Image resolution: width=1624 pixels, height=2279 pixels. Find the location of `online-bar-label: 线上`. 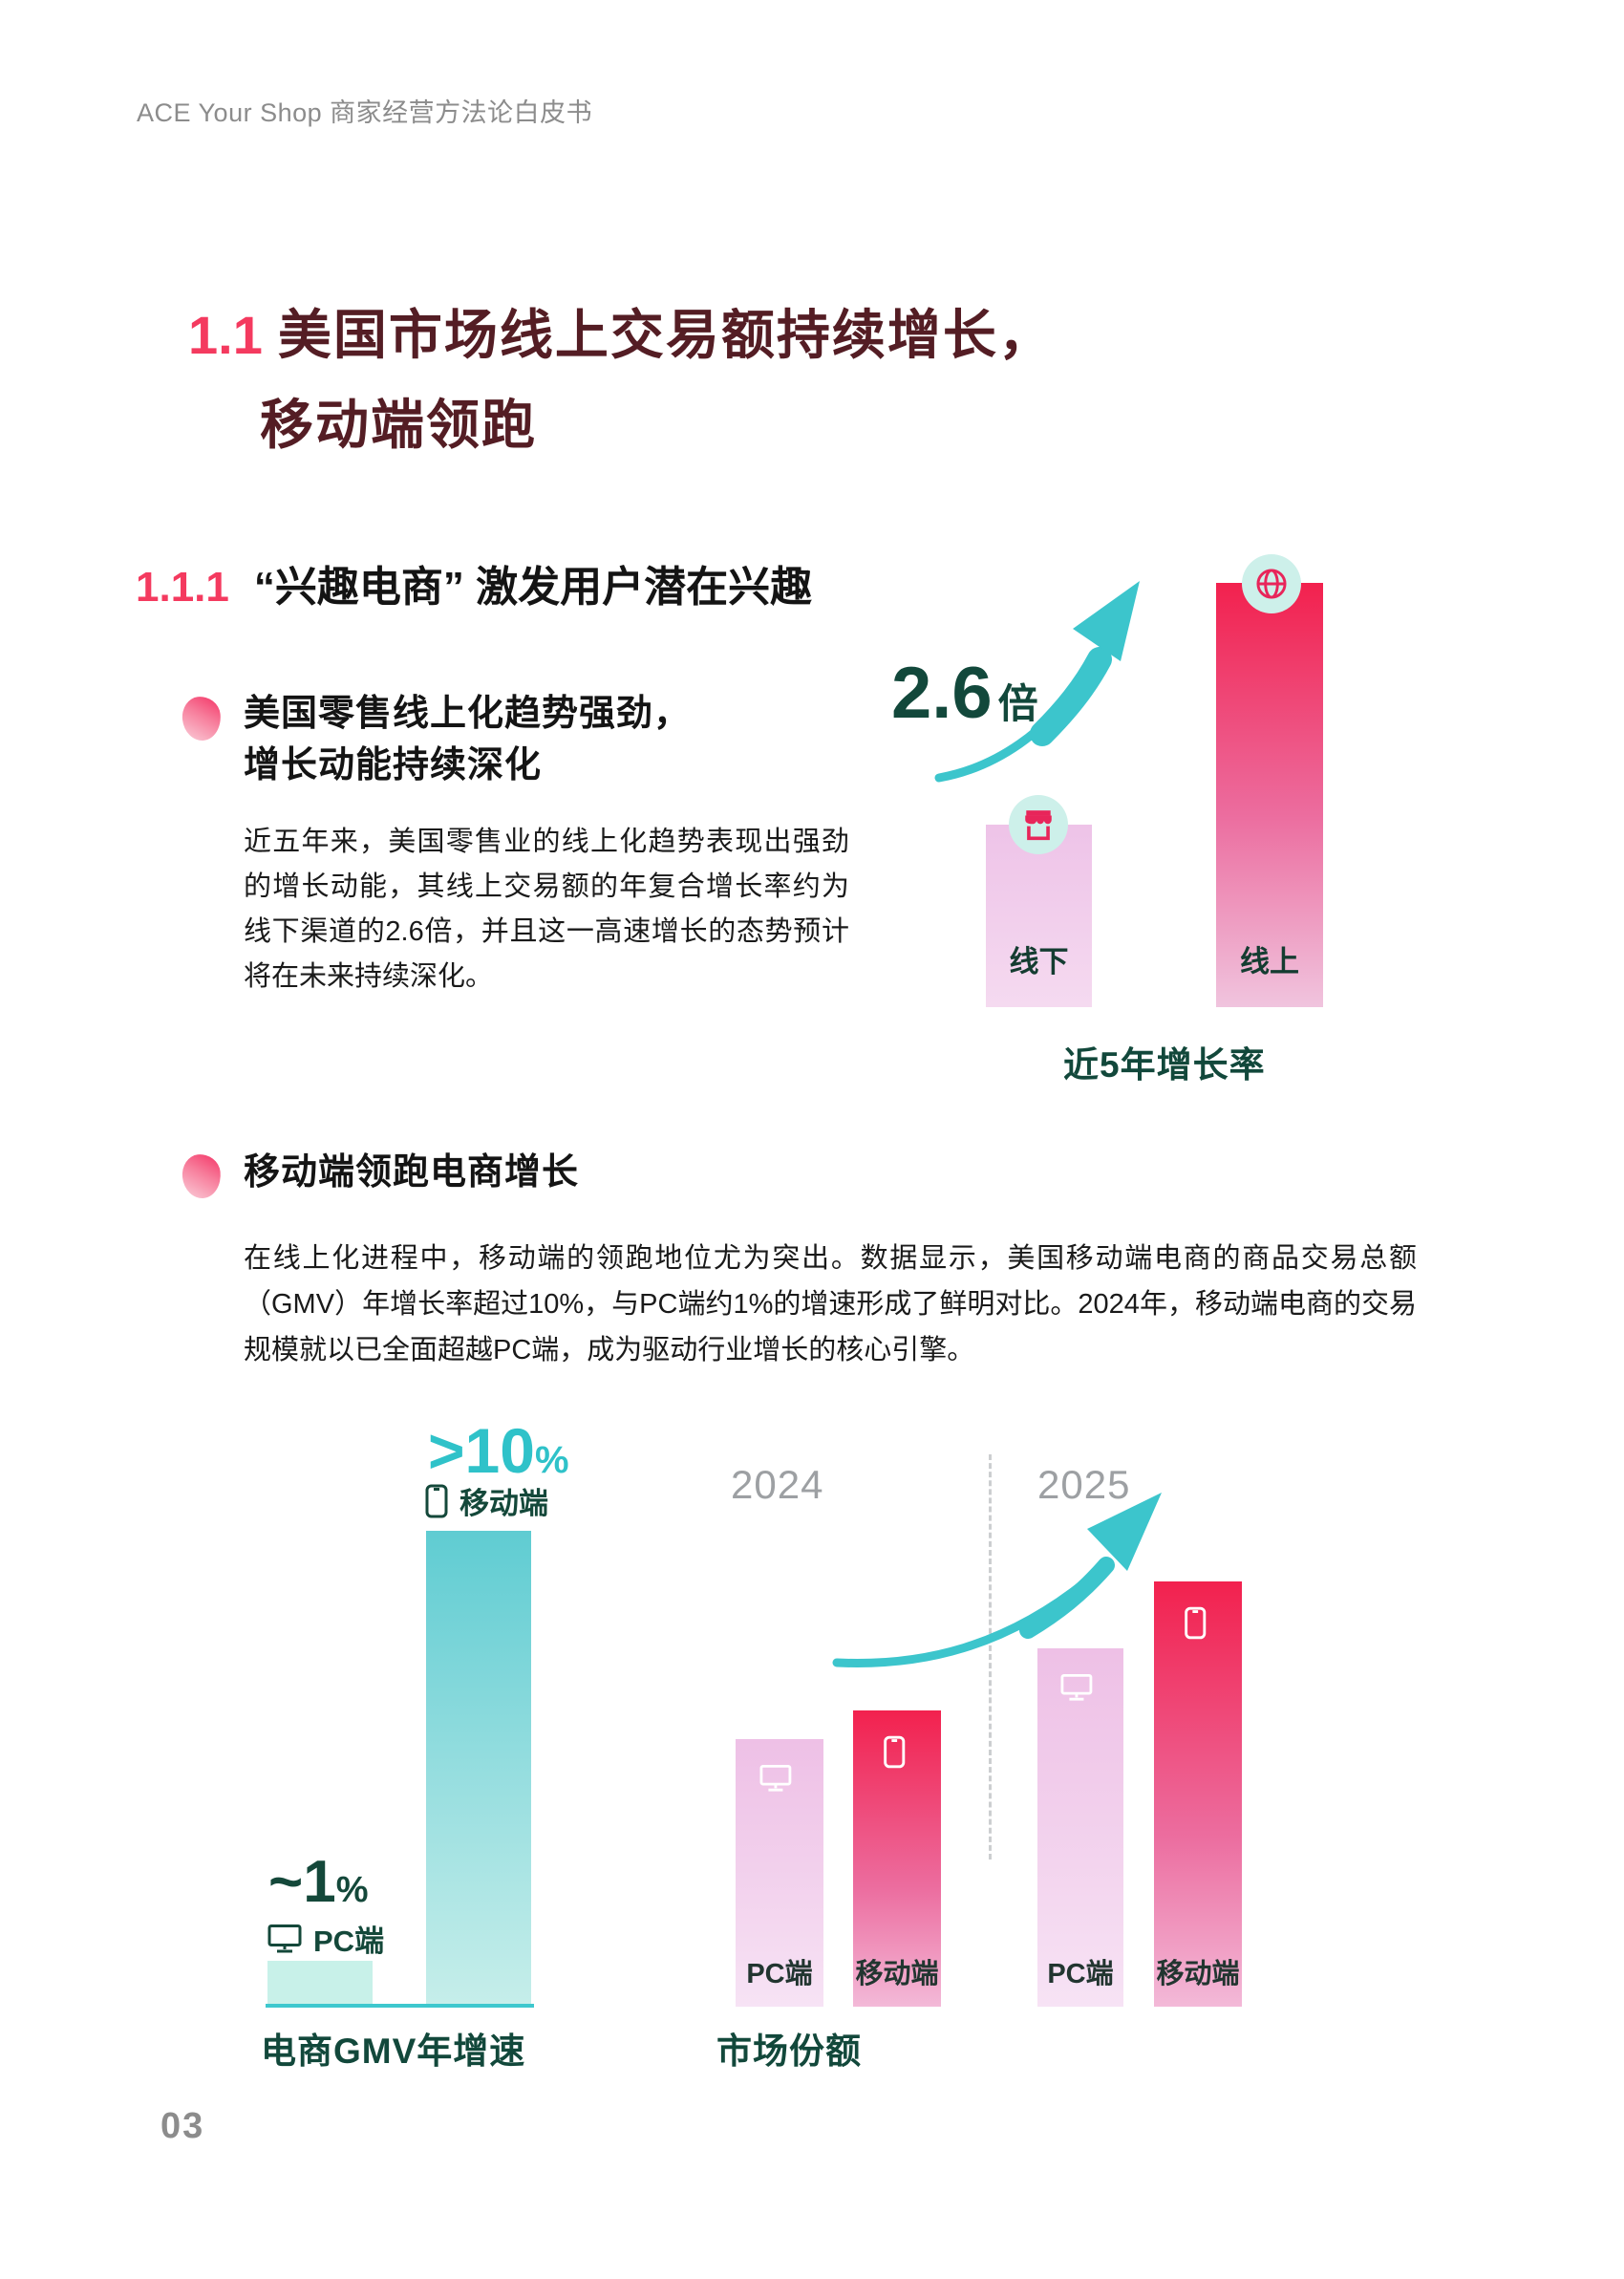

online-bar-label: 线上 is located at coordinates (1270, 962).